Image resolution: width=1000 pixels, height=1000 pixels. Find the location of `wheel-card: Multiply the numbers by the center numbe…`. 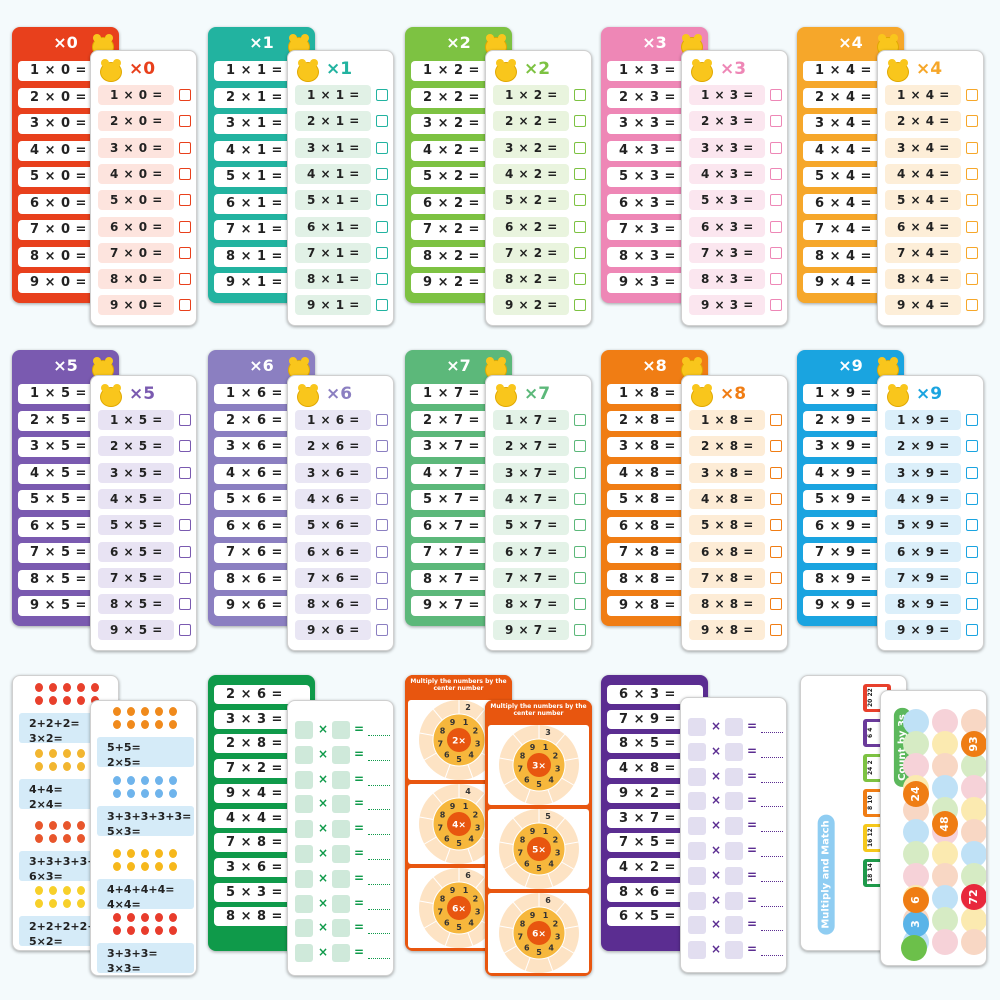

wheel-card: Multiply the numbers by the center numbe… is located at coordinates (538, 838).